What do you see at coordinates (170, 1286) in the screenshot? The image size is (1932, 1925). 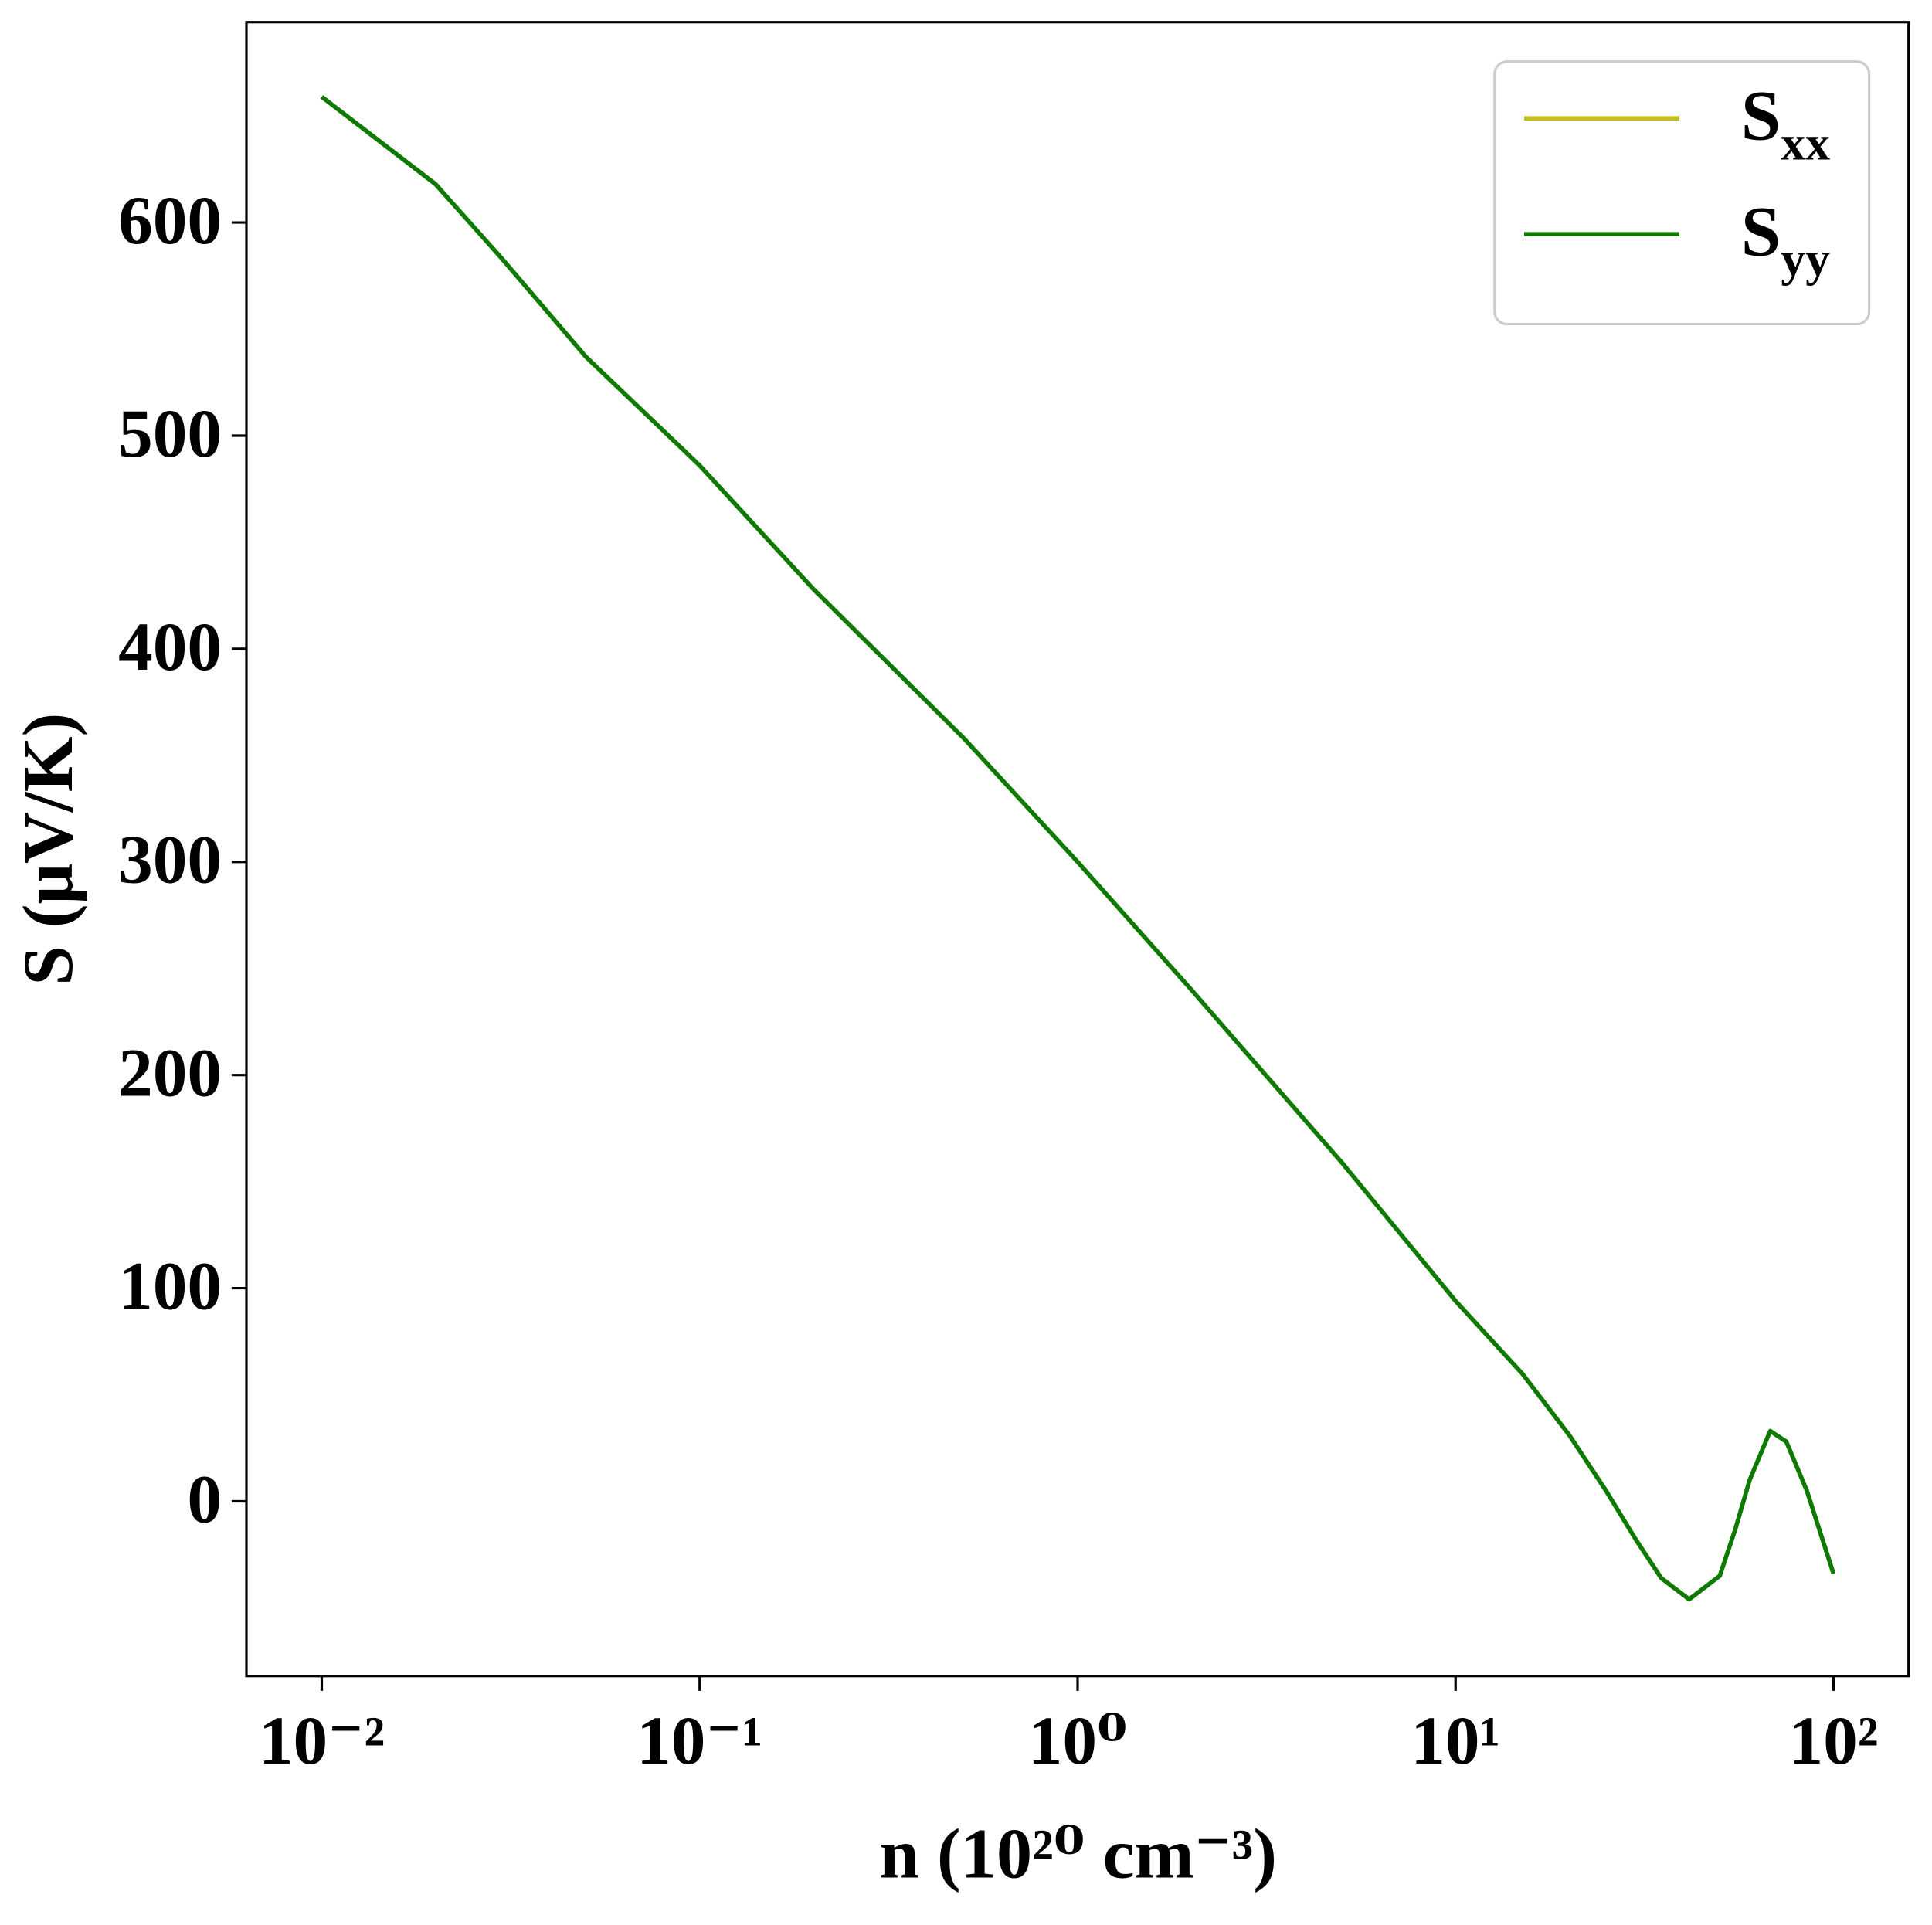 I see `y-tick-label: 100` at bounding box center [170, 1286].